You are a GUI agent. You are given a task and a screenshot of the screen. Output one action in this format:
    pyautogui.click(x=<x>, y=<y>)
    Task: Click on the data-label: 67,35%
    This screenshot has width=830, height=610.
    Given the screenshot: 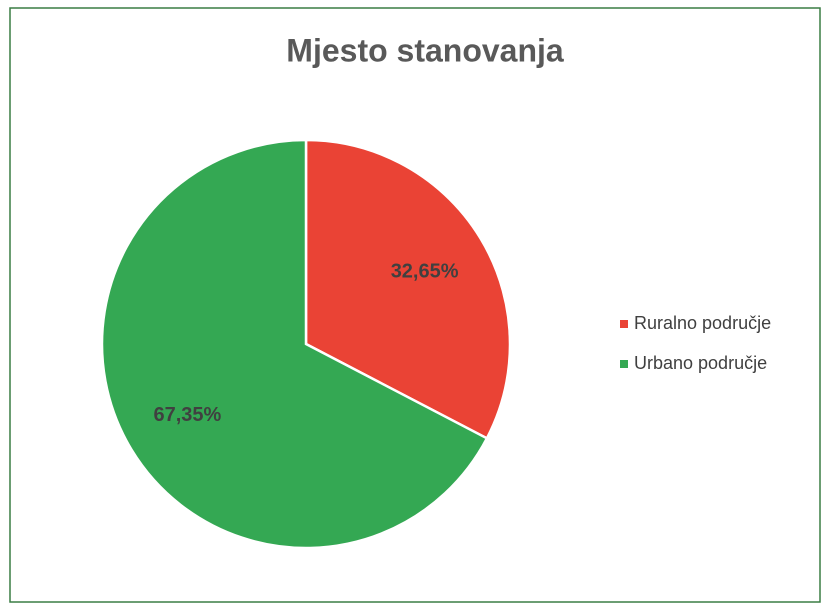 What is the action you would take?
    pyautogui.click(x=187, y=415)
    